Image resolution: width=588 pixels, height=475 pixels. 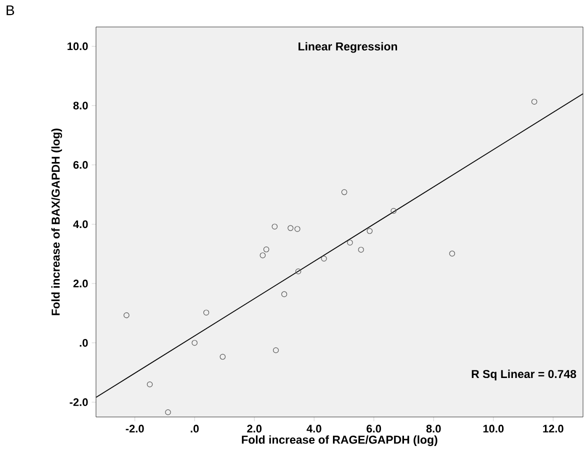 I want to click on annotation: R Sq Linear = 0.748, so click(x=524, y=375).